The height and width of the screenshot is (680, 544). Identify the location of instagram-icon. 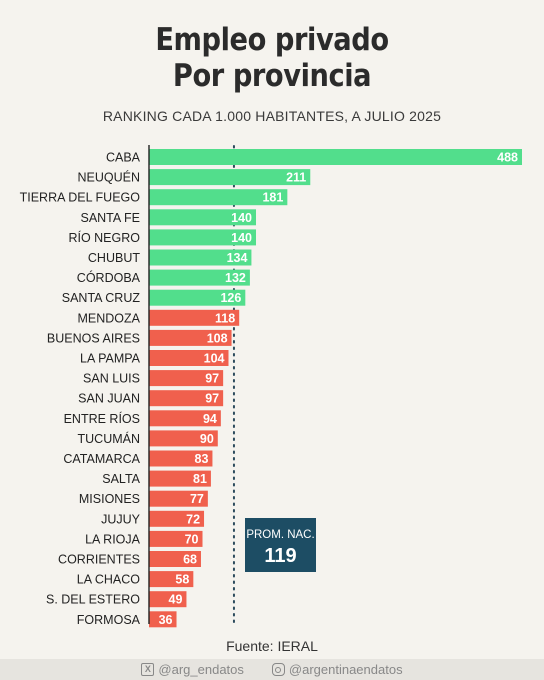
(278, 669).